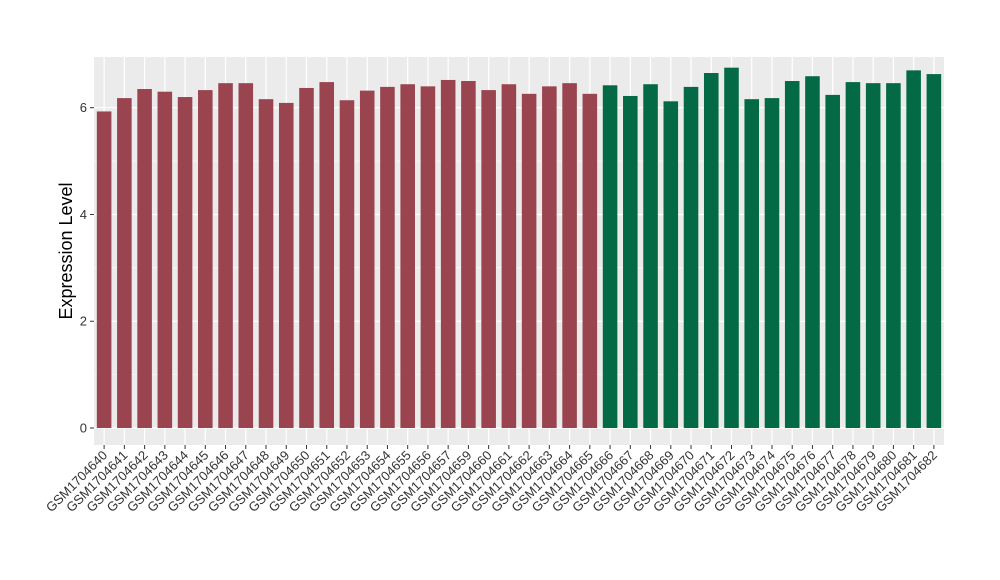 The image size is (1000, 580). Describe the element at coordinates (792, 255) in the screenshot. I see `bar-GSM1704675` at that location.